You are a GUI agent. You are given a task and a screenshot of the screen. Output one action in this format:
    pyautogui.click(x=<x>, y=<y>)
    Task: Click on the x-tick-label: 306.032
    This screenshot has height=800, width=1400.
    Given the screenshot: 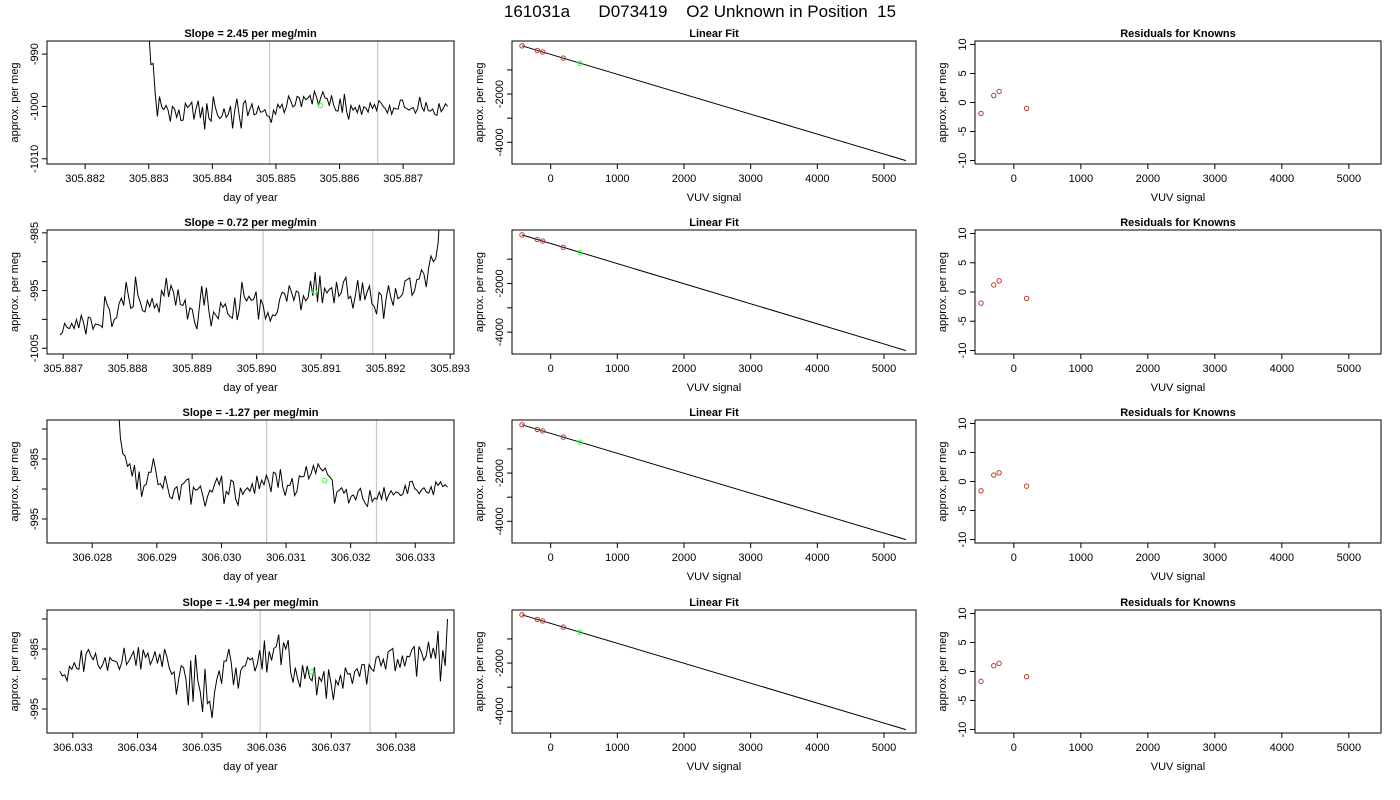 What is the action you would take?
    pyautogui.click(x=351, y=558)
    